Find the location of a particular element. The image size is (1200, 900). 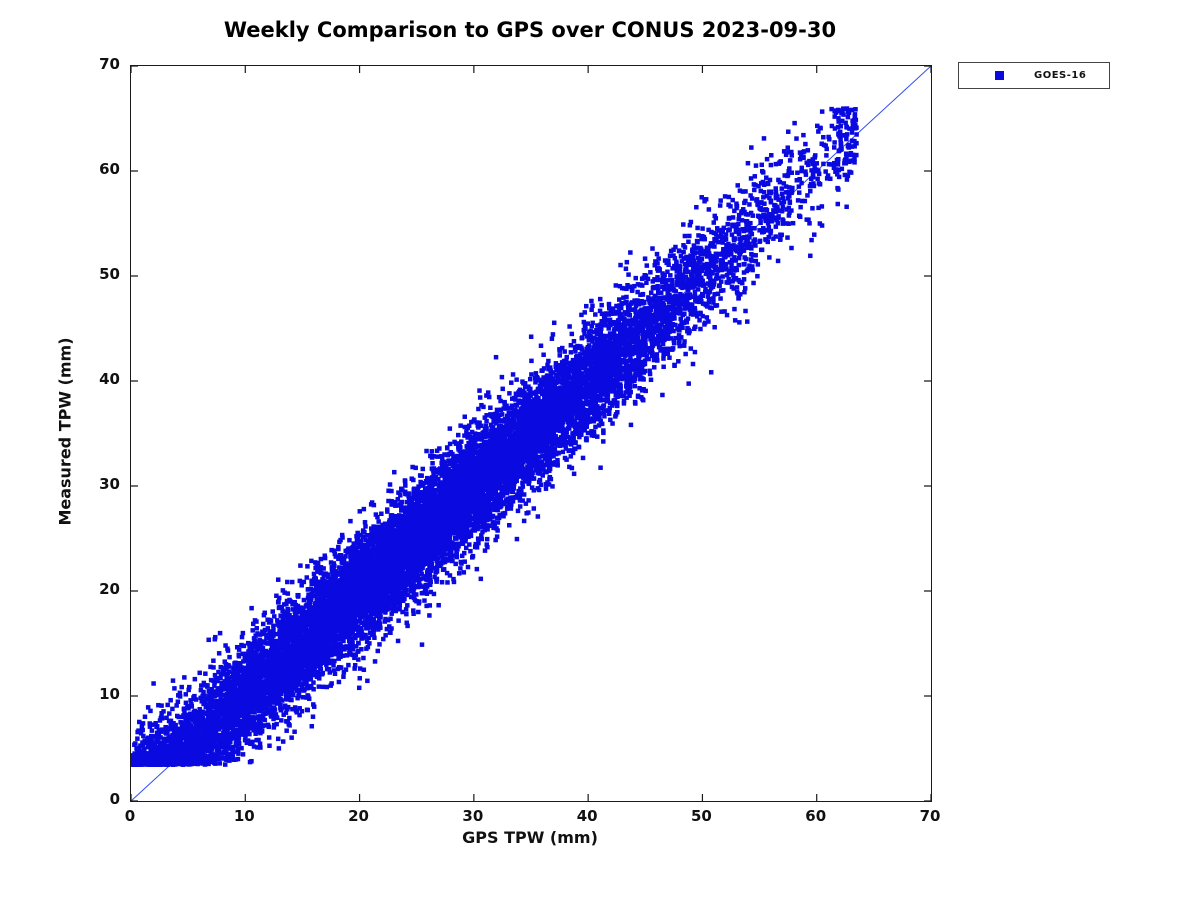

y-tick-label: 20 is located at coordinates (109, 589).